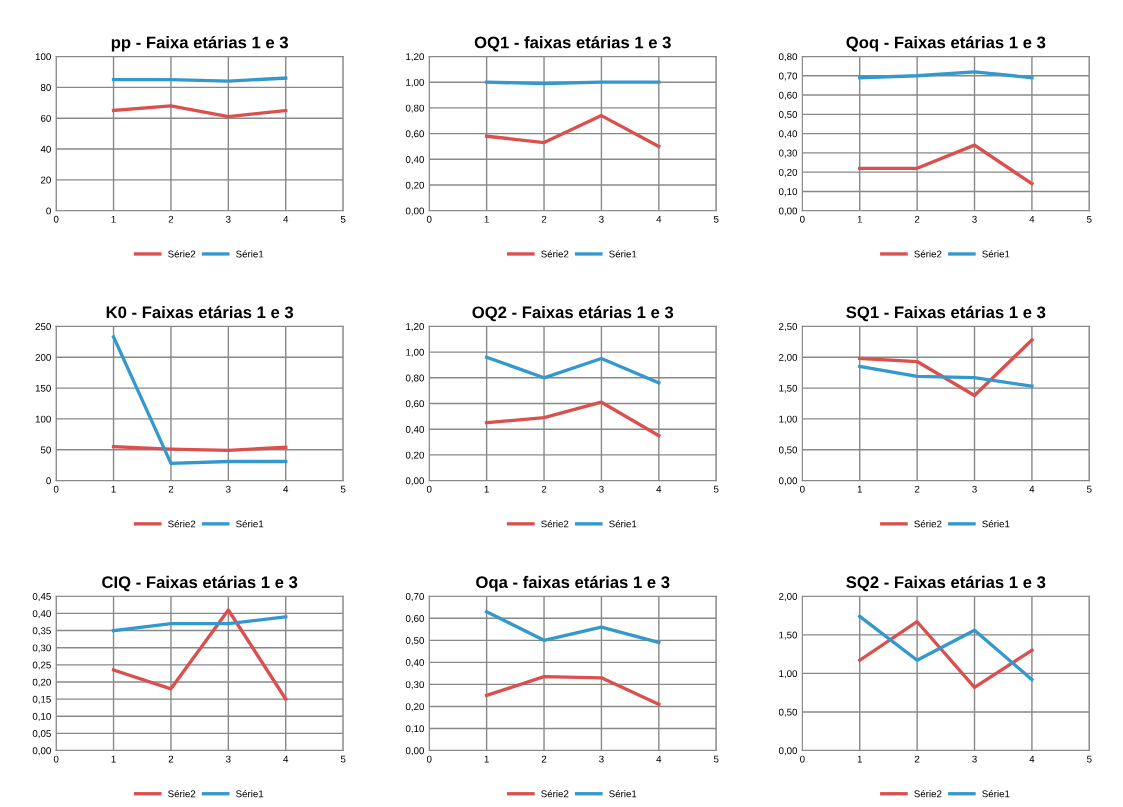 The height and width of the screenshot is (807, 1123). What do you see at coordinates (946, 313) in the screenshot?
I see `chart-title: SQ1 - Faixas etárias 1 e 3` at bounding box center [946, 313].